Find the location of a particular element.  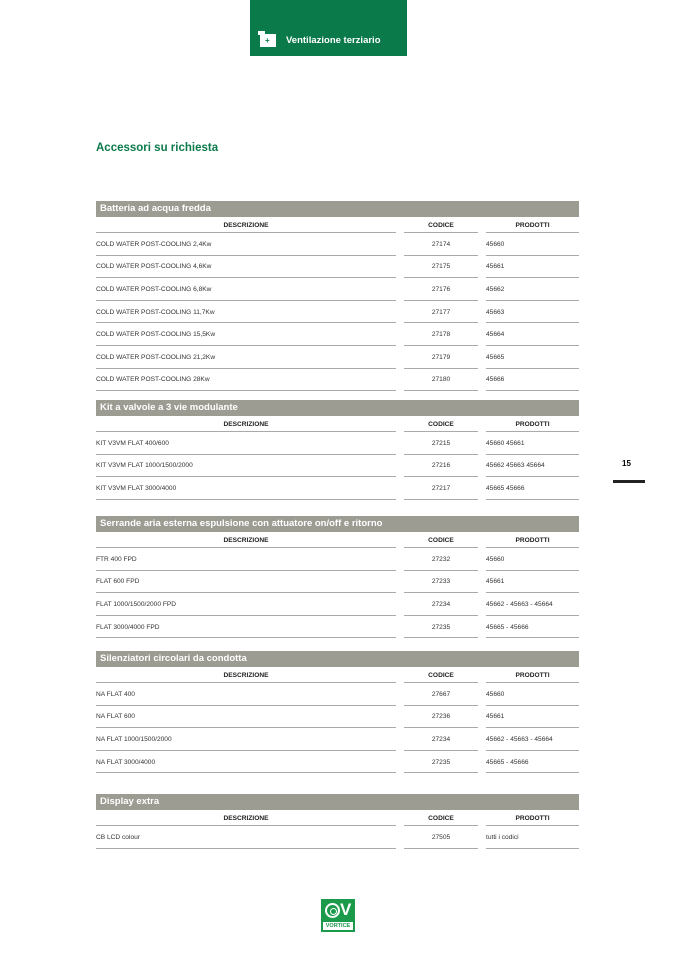

page-number: 15 is located at coordinates (626, 463).